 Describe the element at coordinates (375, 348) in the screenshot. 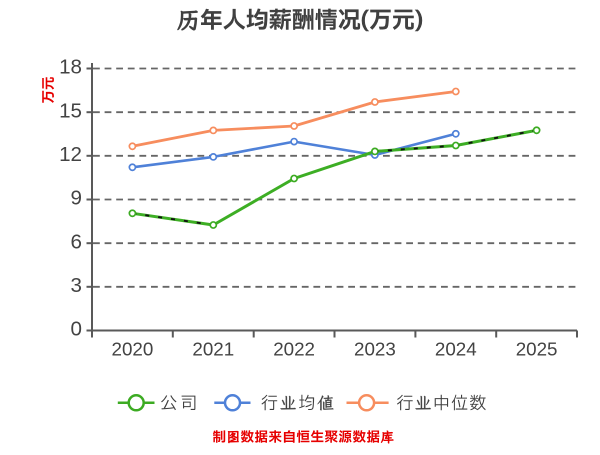

I see `svg-text: 2023` at that location.